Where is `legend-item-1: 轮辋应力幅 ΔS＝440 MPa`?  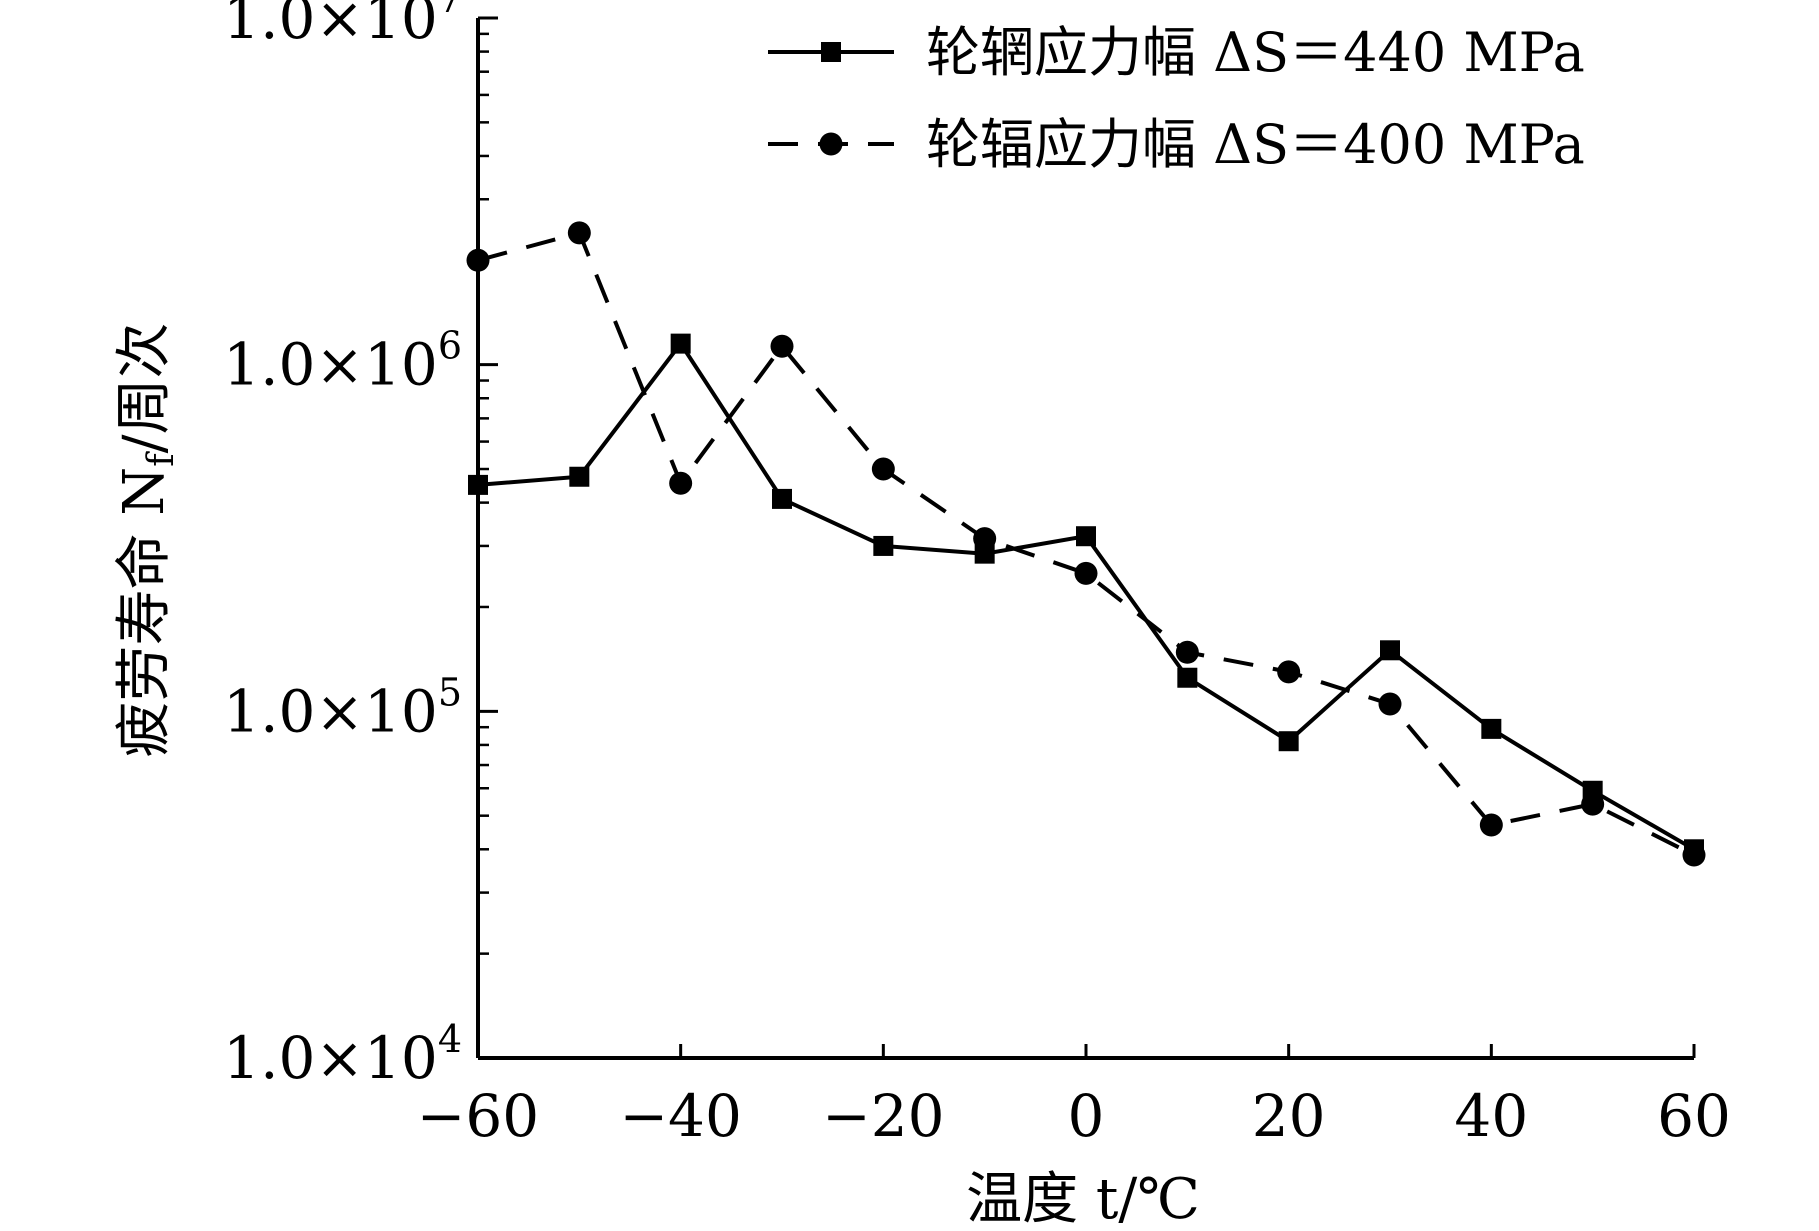 legend-item-1: 轮辋应力幅 ΔS＝440 MPa is located at coordinates (1176, 52).